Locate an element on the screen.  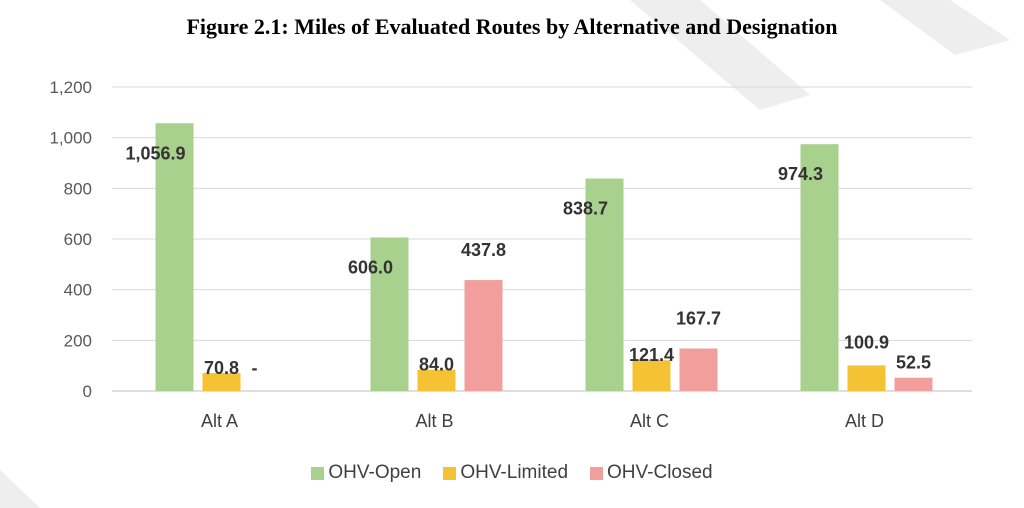
data-label: 606.0 is located at coordinates (370, 267).